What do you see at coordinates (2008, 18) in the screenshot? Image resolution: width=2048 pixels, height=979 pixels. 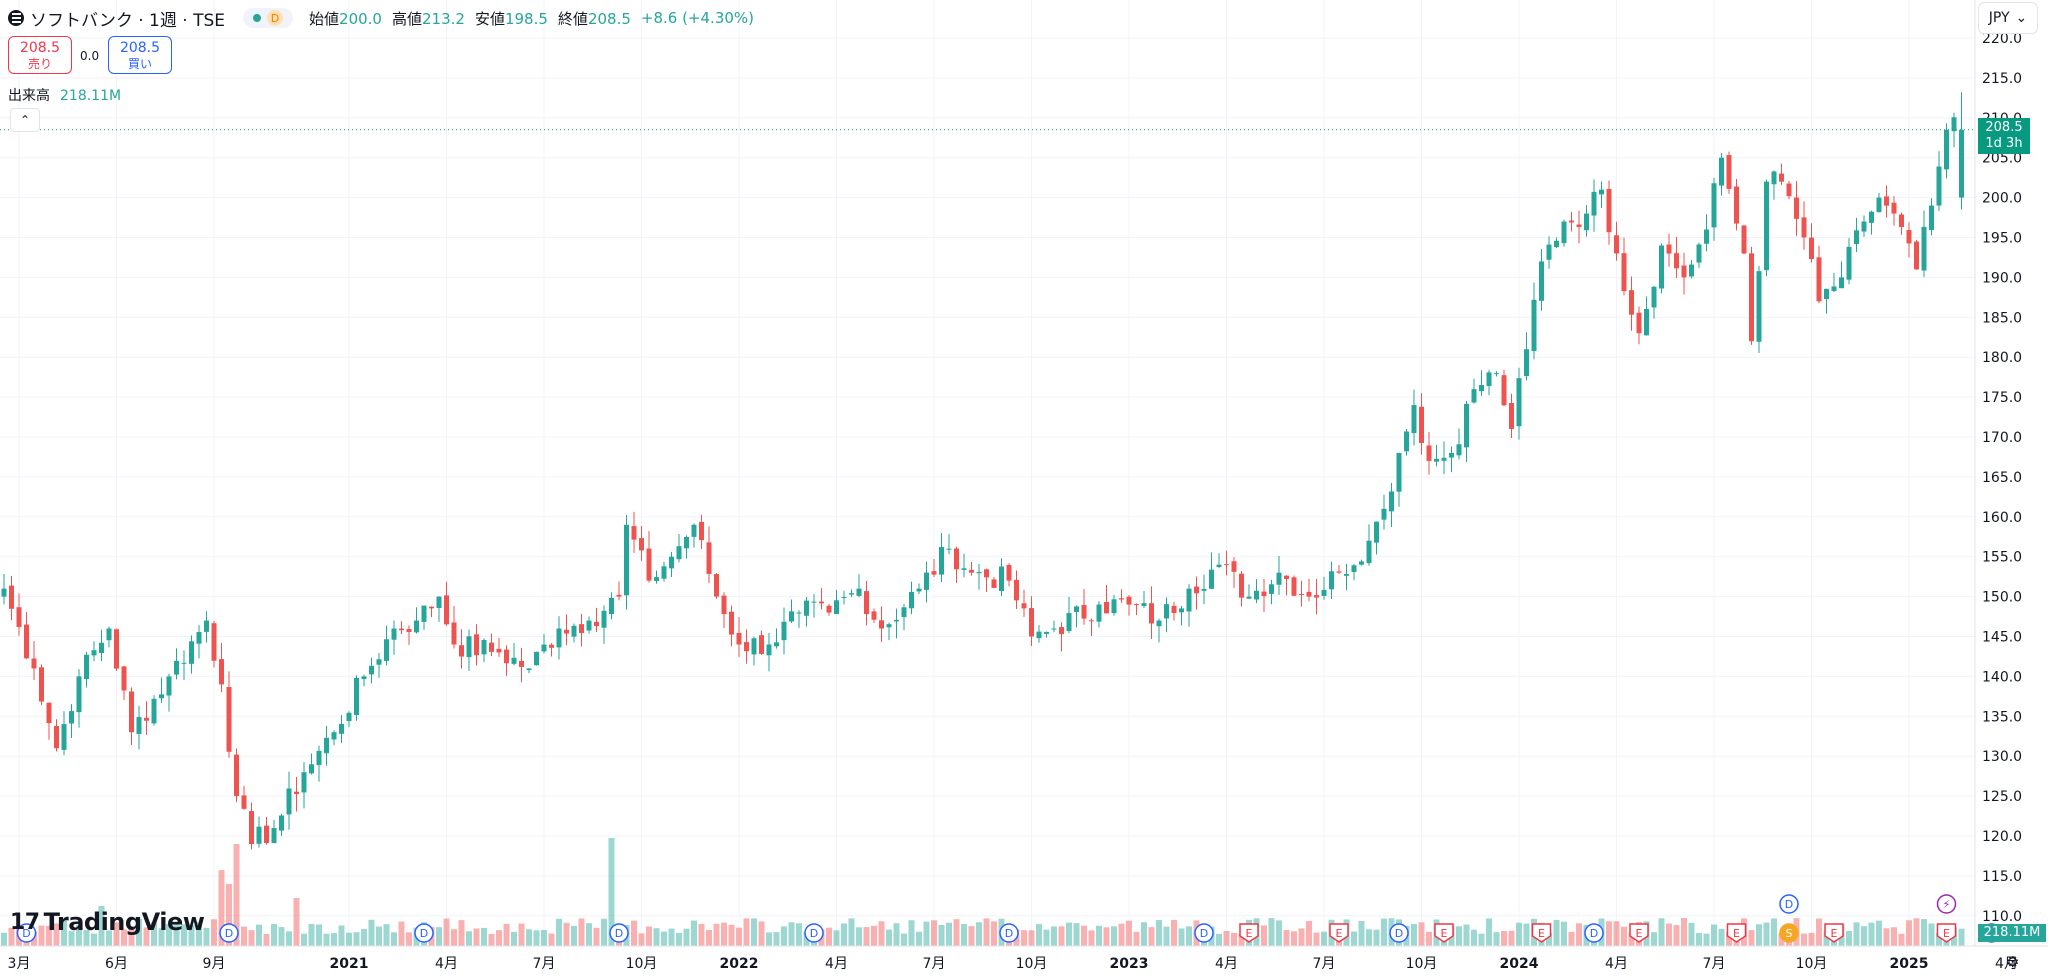 I see `currency-select: JPY ⌄` at bounding box center [2008, 18].